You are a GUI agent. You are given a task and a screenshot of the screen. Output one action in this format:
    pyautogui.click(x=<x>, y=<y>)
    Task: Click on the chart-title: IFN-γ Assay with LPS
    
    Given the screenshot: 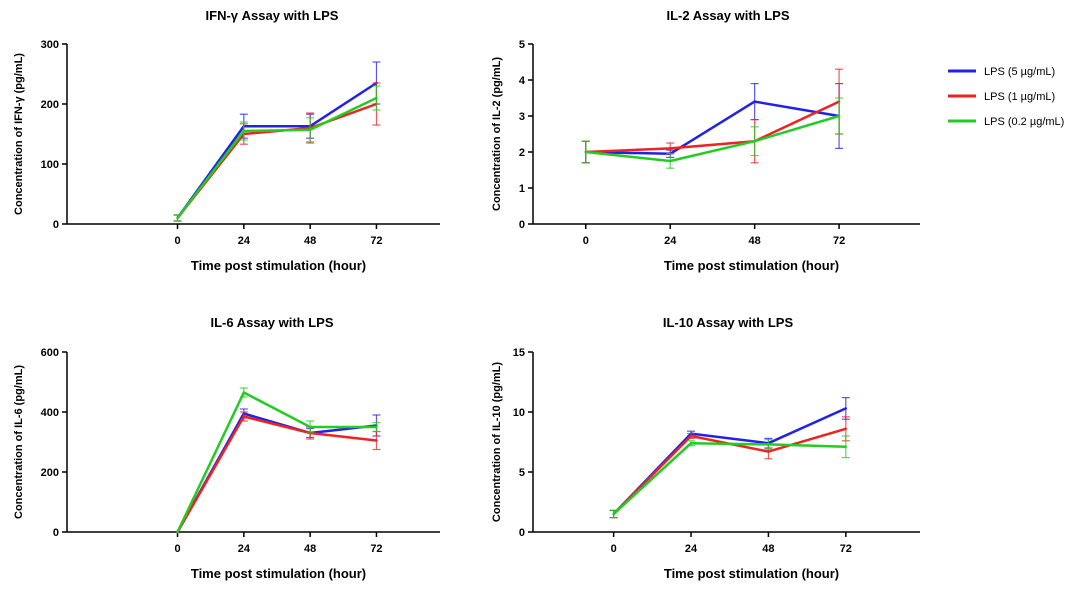 What is the action you would take?
    pyautogui.click(x=272, y=15)
    